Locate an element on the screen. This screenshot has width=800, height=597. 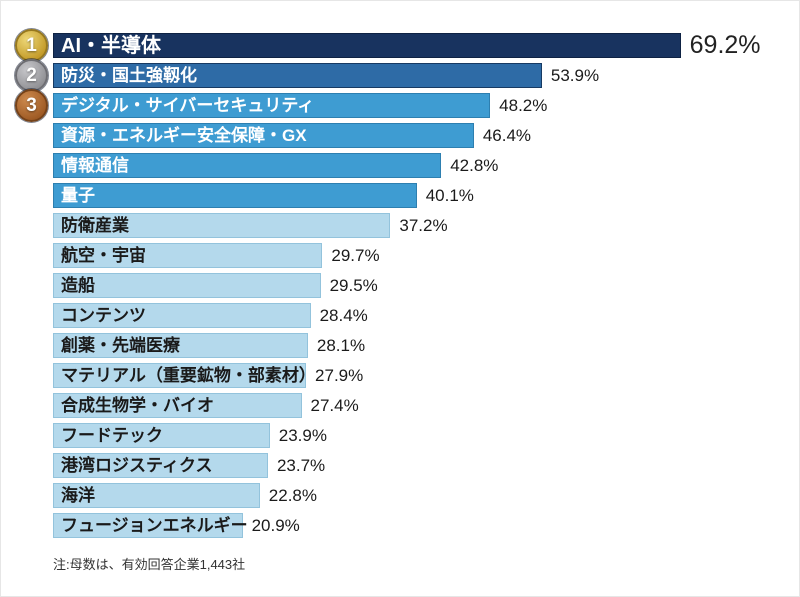
bar-value: 27.4% is located at coordinates (334, 405).